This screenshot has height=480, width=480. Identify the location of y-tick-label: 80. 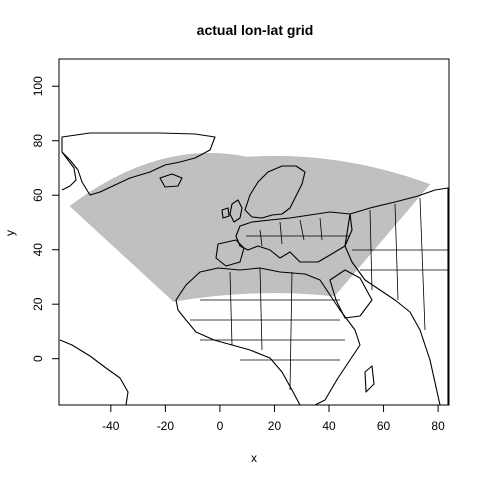
(38, 141).